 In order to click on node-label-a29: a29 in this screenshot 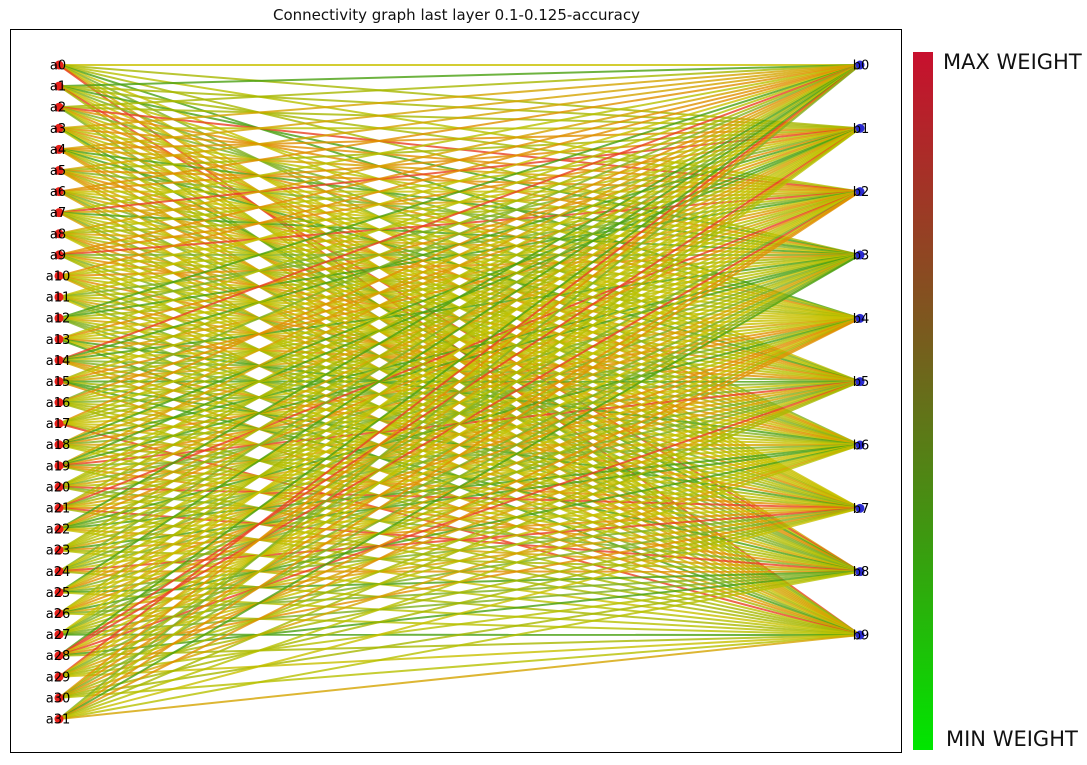, I will do `click(58, 677)`.